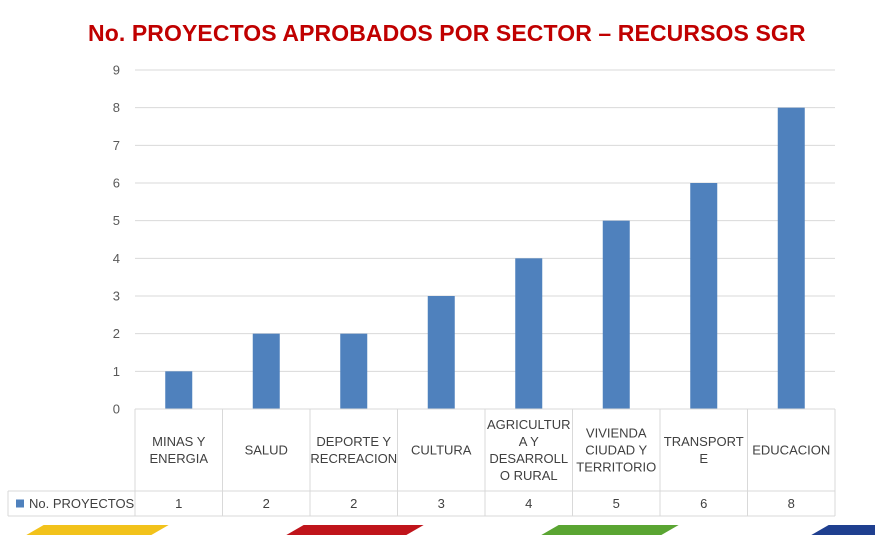 This screenshot has width=875, height=535. What do you see at coordinates (178, 503) in the screenshot?
I see `data-value: 1` at bounding box center [178, 503].